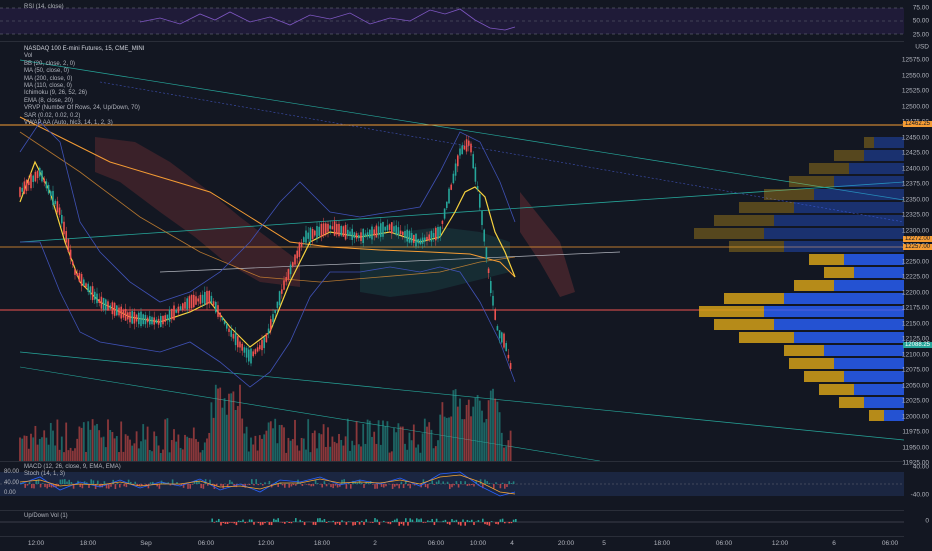 This screenshot has height=551, width=932. Describe the element at coordinates (84, 71) in the screenshot. I see `indicator-ma50: MA (50, close, 0)` at that location.